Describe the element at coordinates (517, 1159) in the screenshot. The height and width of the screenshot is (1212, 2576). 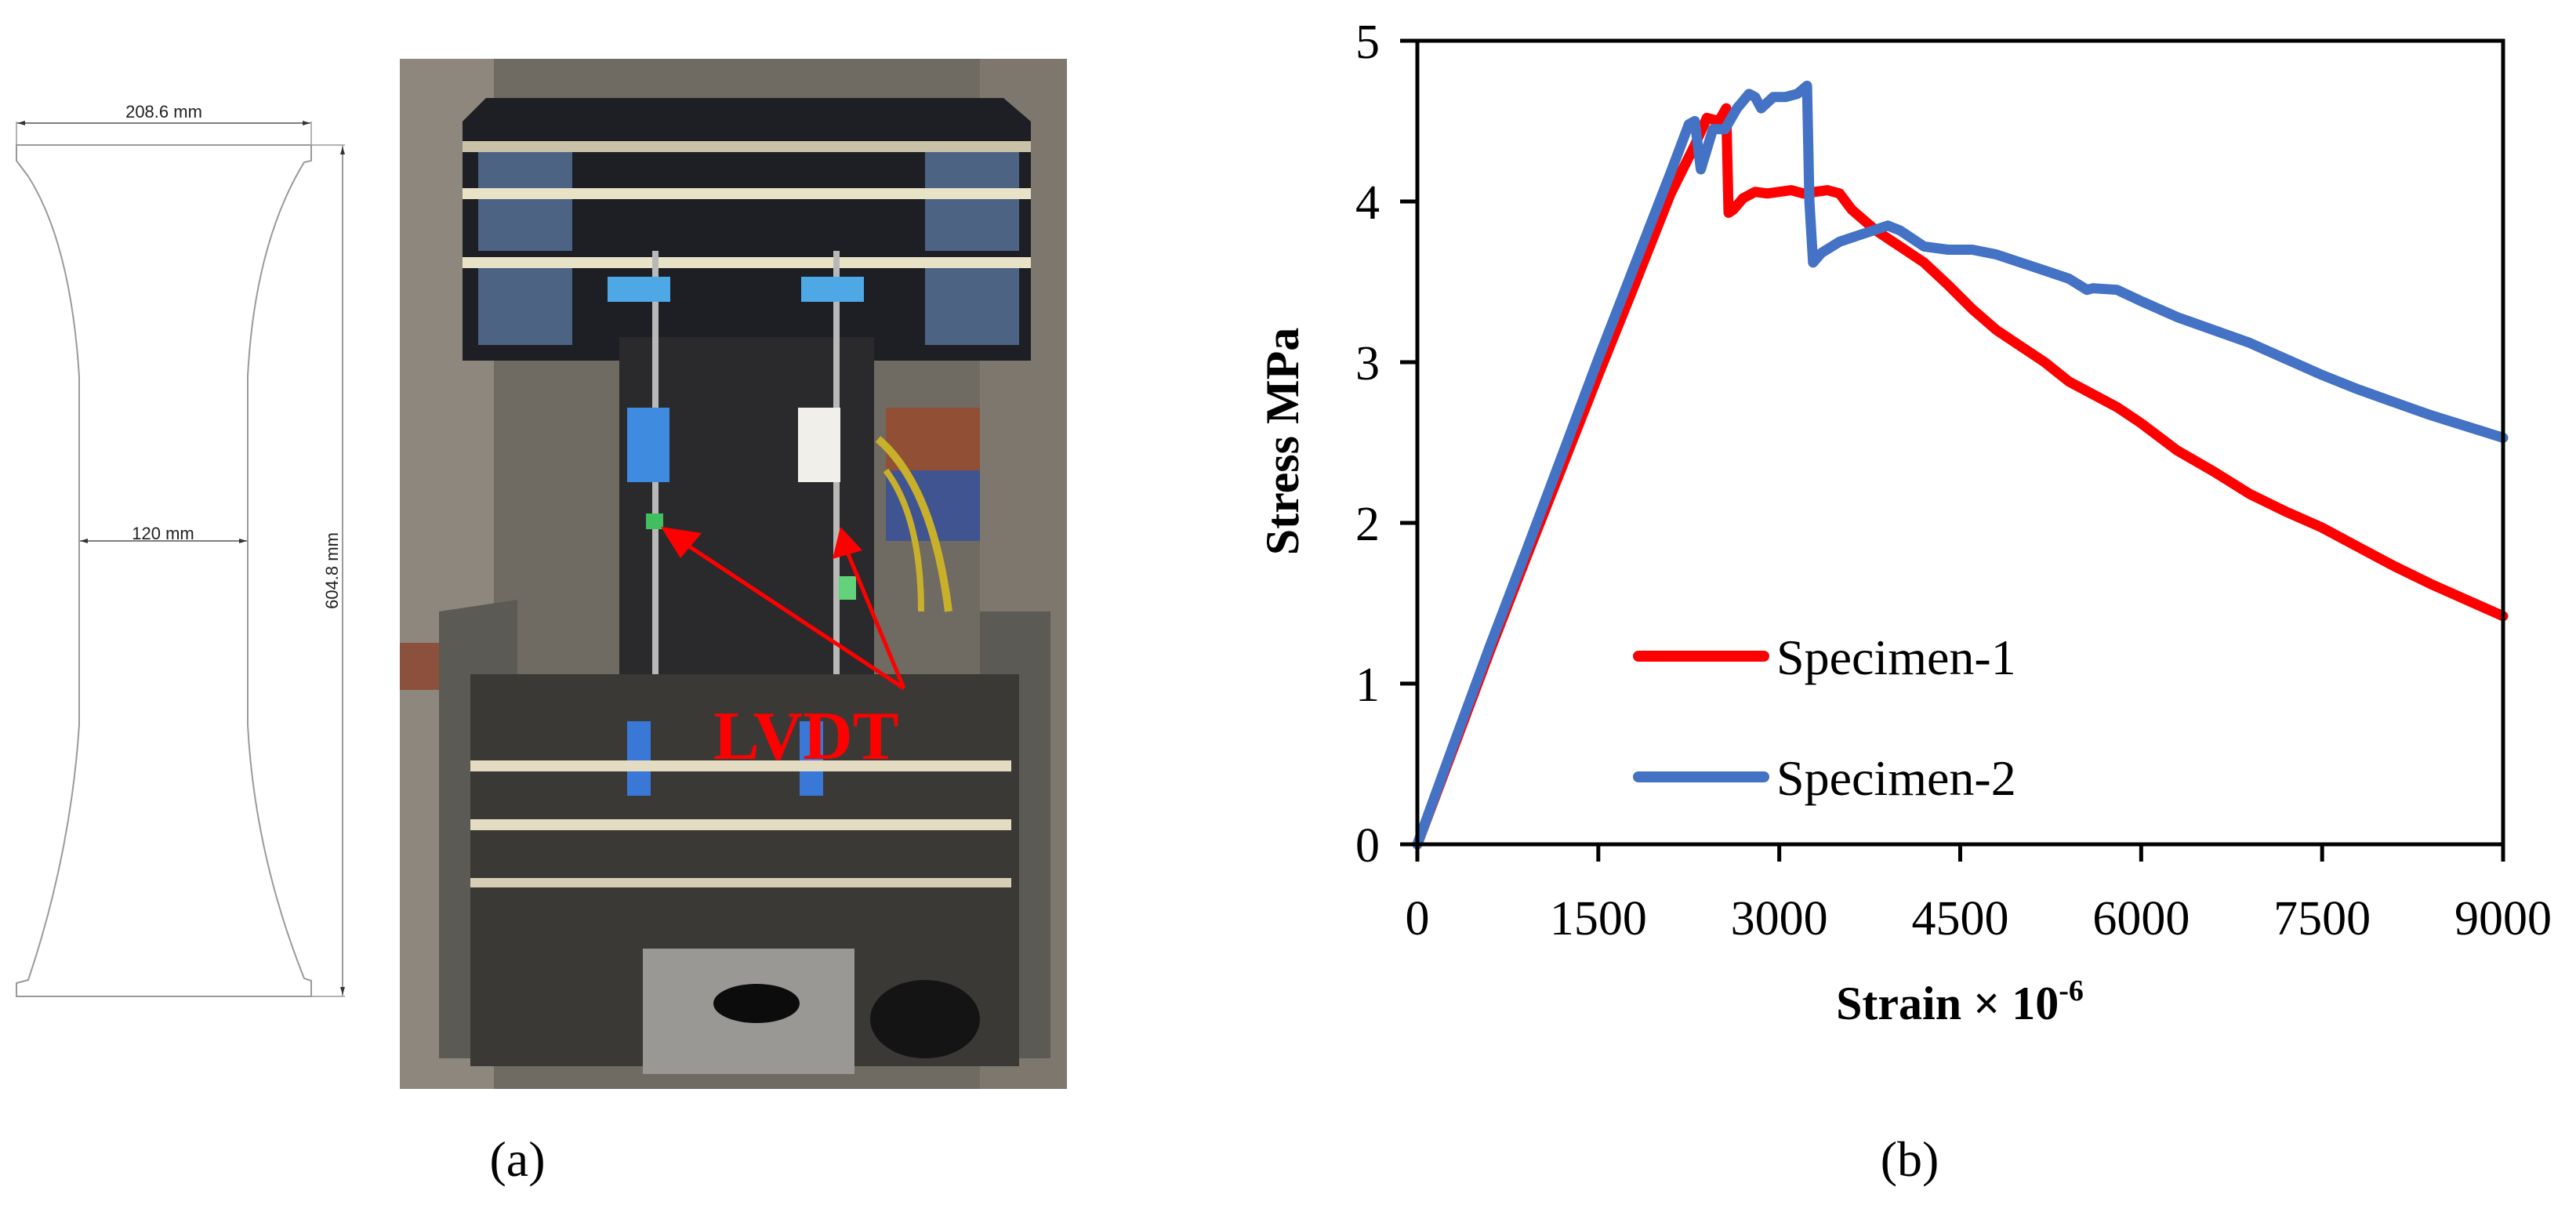
I see `panel-label-a: (a)` at that location.